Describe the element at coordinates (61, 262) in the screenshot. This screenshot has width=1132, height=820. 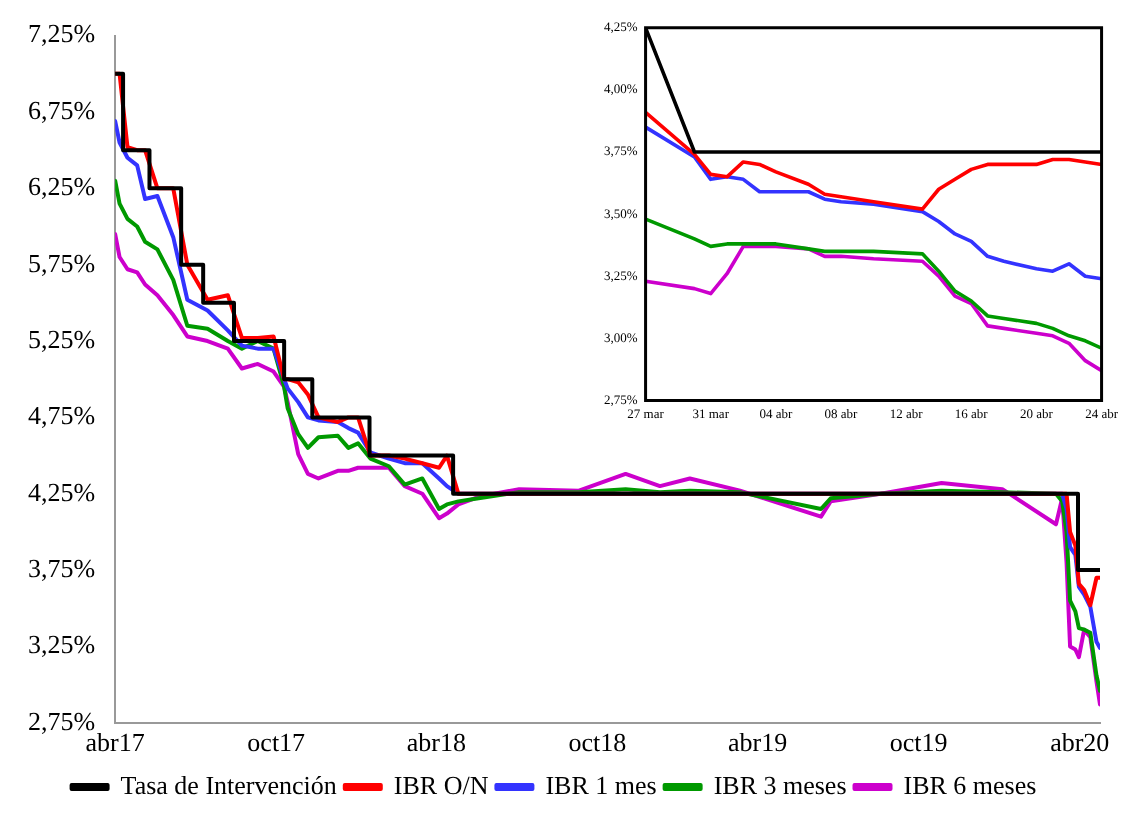
I see `y-tick-label: 5,75%` at that location.